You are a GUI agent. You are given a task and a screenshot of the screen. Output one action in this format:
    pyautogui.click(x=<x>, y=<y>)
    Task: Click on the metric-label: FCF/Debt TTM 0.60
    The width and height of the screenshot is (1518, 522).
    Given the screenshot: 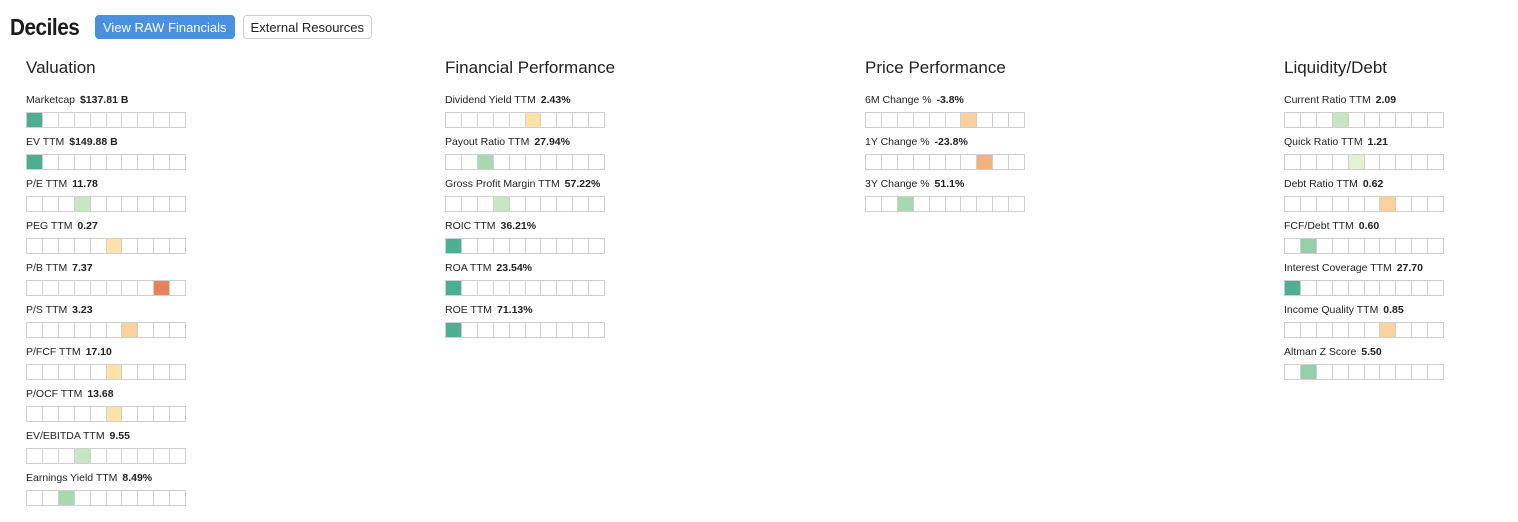 What is the action you would take?
    pyautogui.click(x=1401, y=226)
    